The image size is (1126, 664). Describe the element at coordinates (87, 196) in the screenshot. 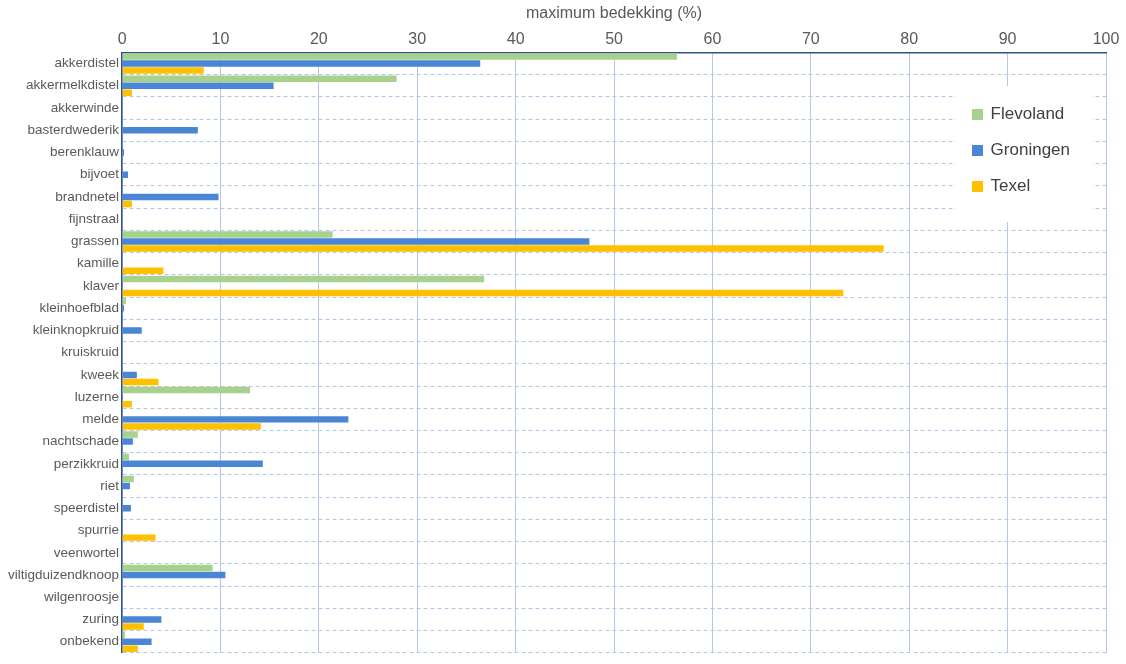

I see `y-tick-label: brandnetel` at that location.